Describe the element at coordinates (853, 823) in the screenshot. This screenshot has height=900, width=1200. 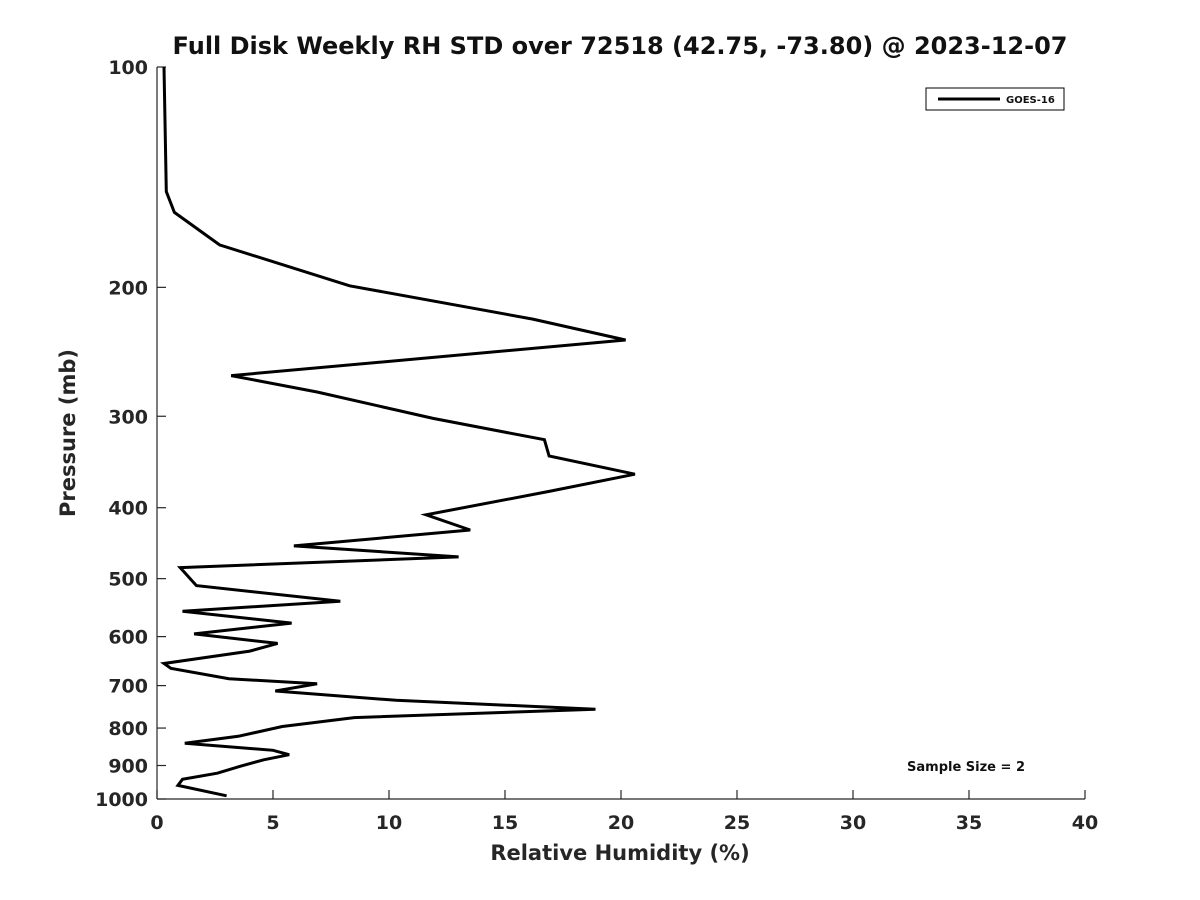
I see `x-tick-label: 30` at that location.